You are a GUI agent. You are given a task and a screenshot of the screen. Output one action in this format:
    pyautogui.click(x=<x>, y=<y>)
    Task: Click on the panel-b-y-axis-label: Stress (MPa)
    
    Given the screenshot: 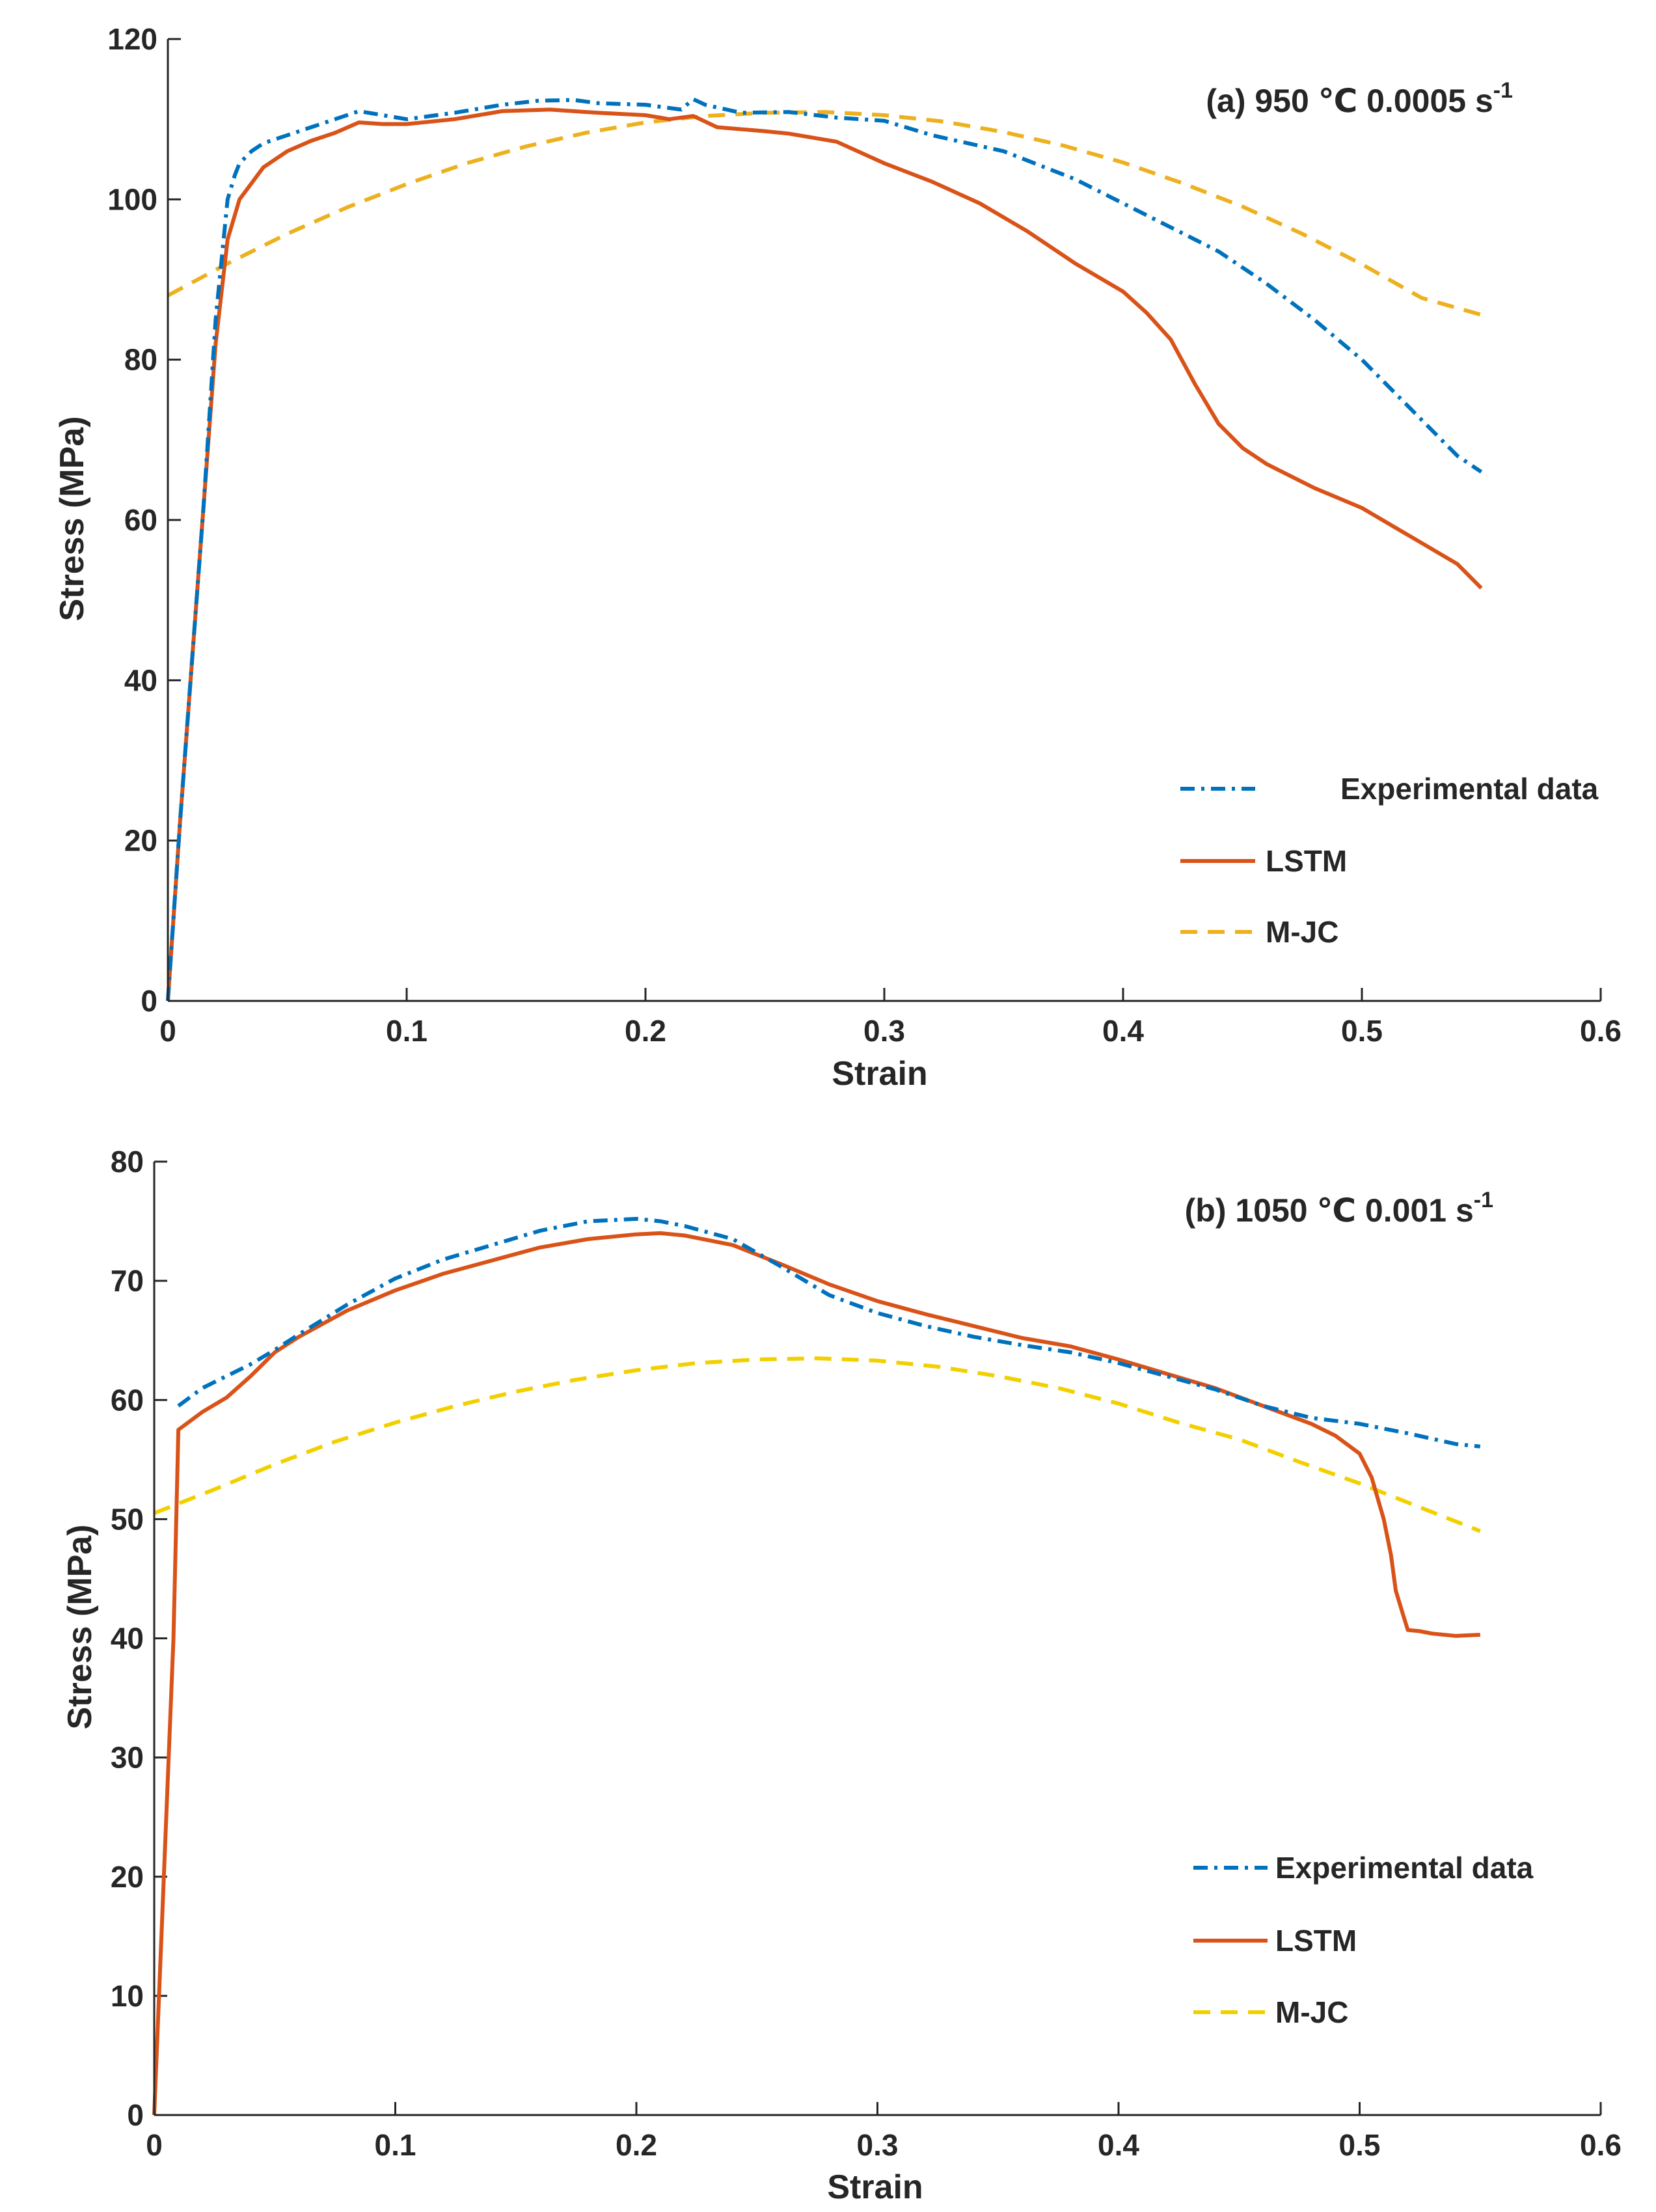 What is the action you would take?
    pyautogui.click(x=80, y=1628)
    